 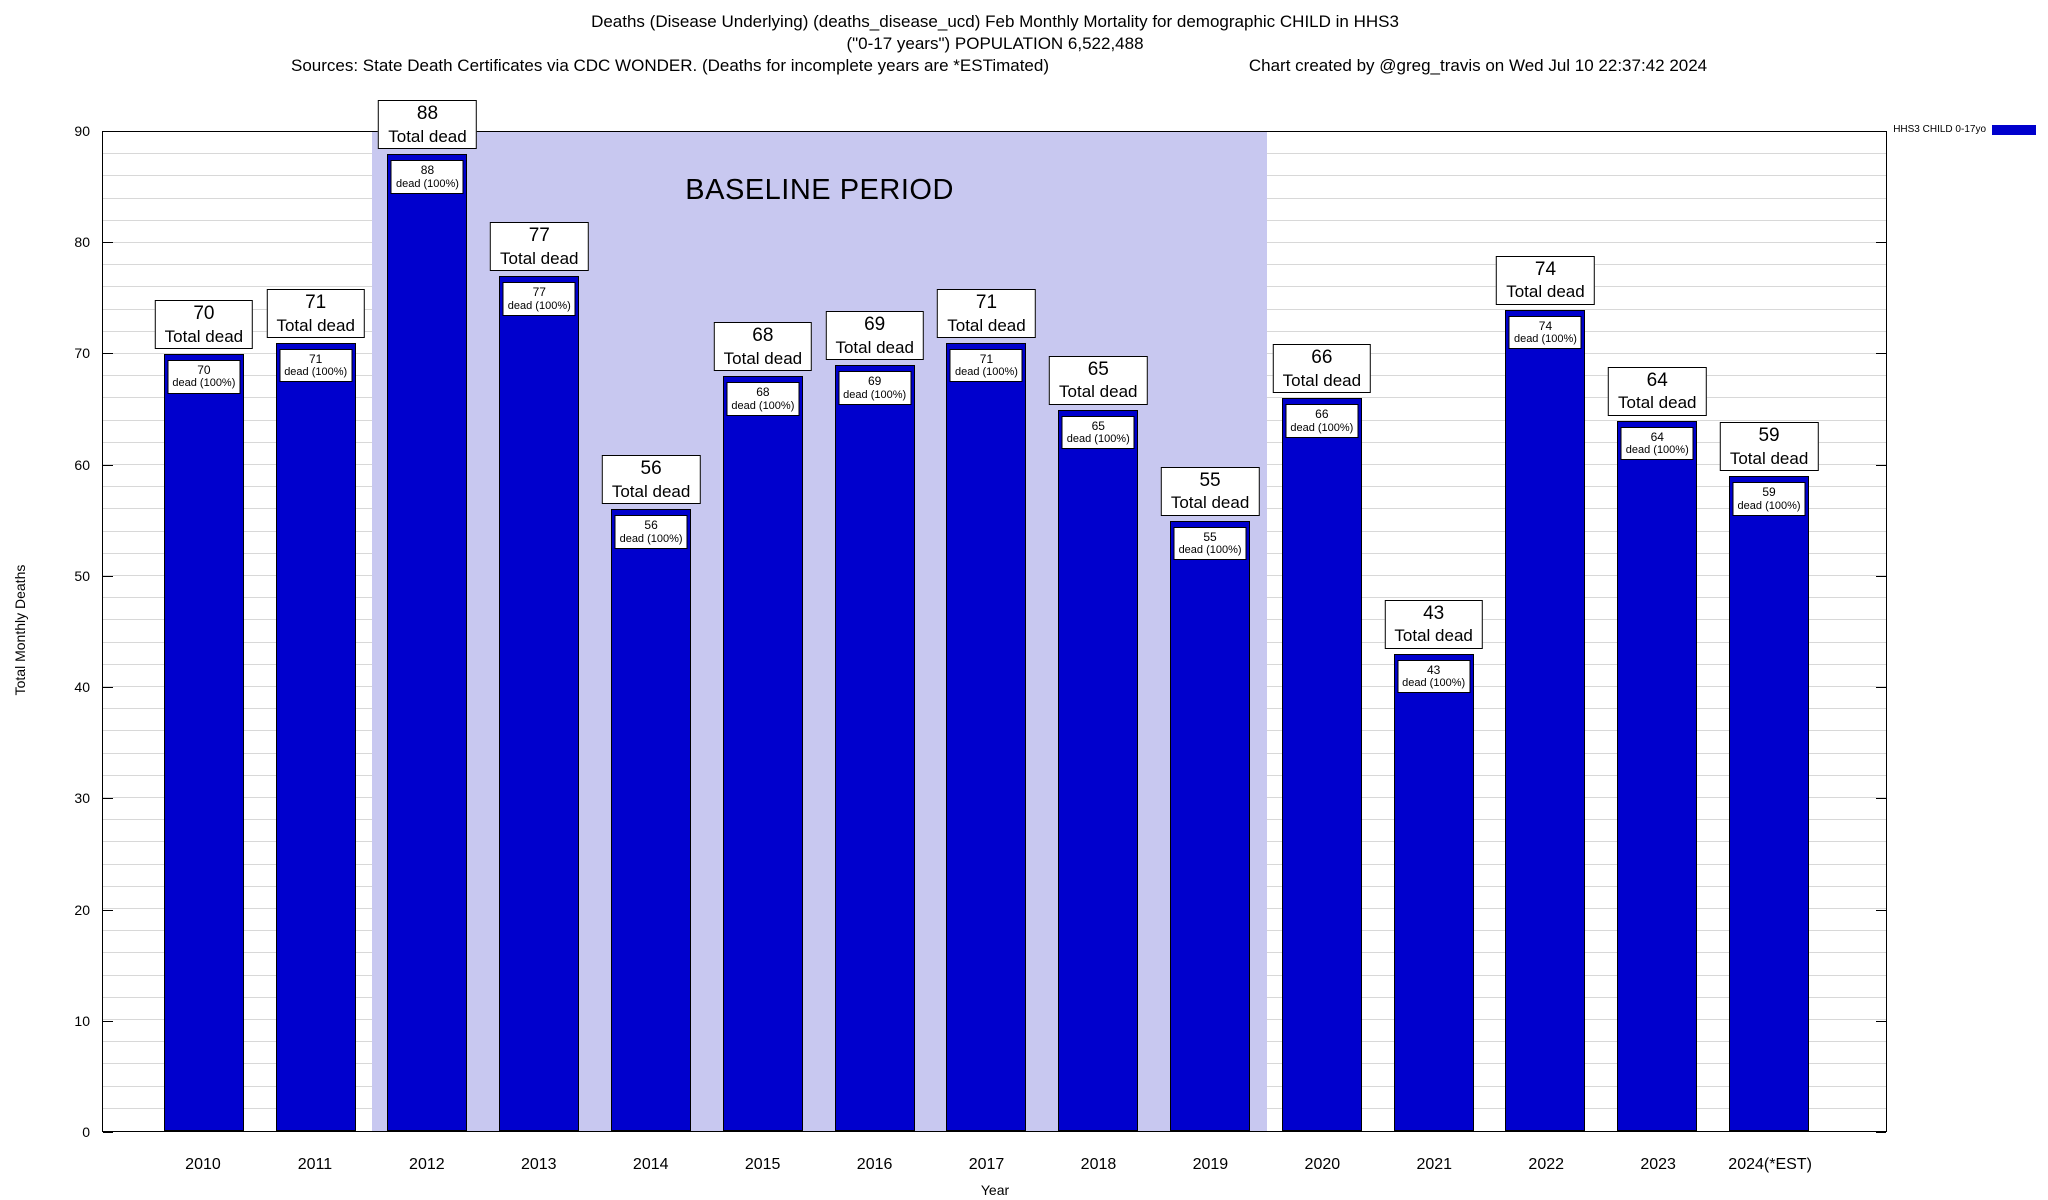 I want to click on bar-total-value: 64, so click(x=1657, y=380).